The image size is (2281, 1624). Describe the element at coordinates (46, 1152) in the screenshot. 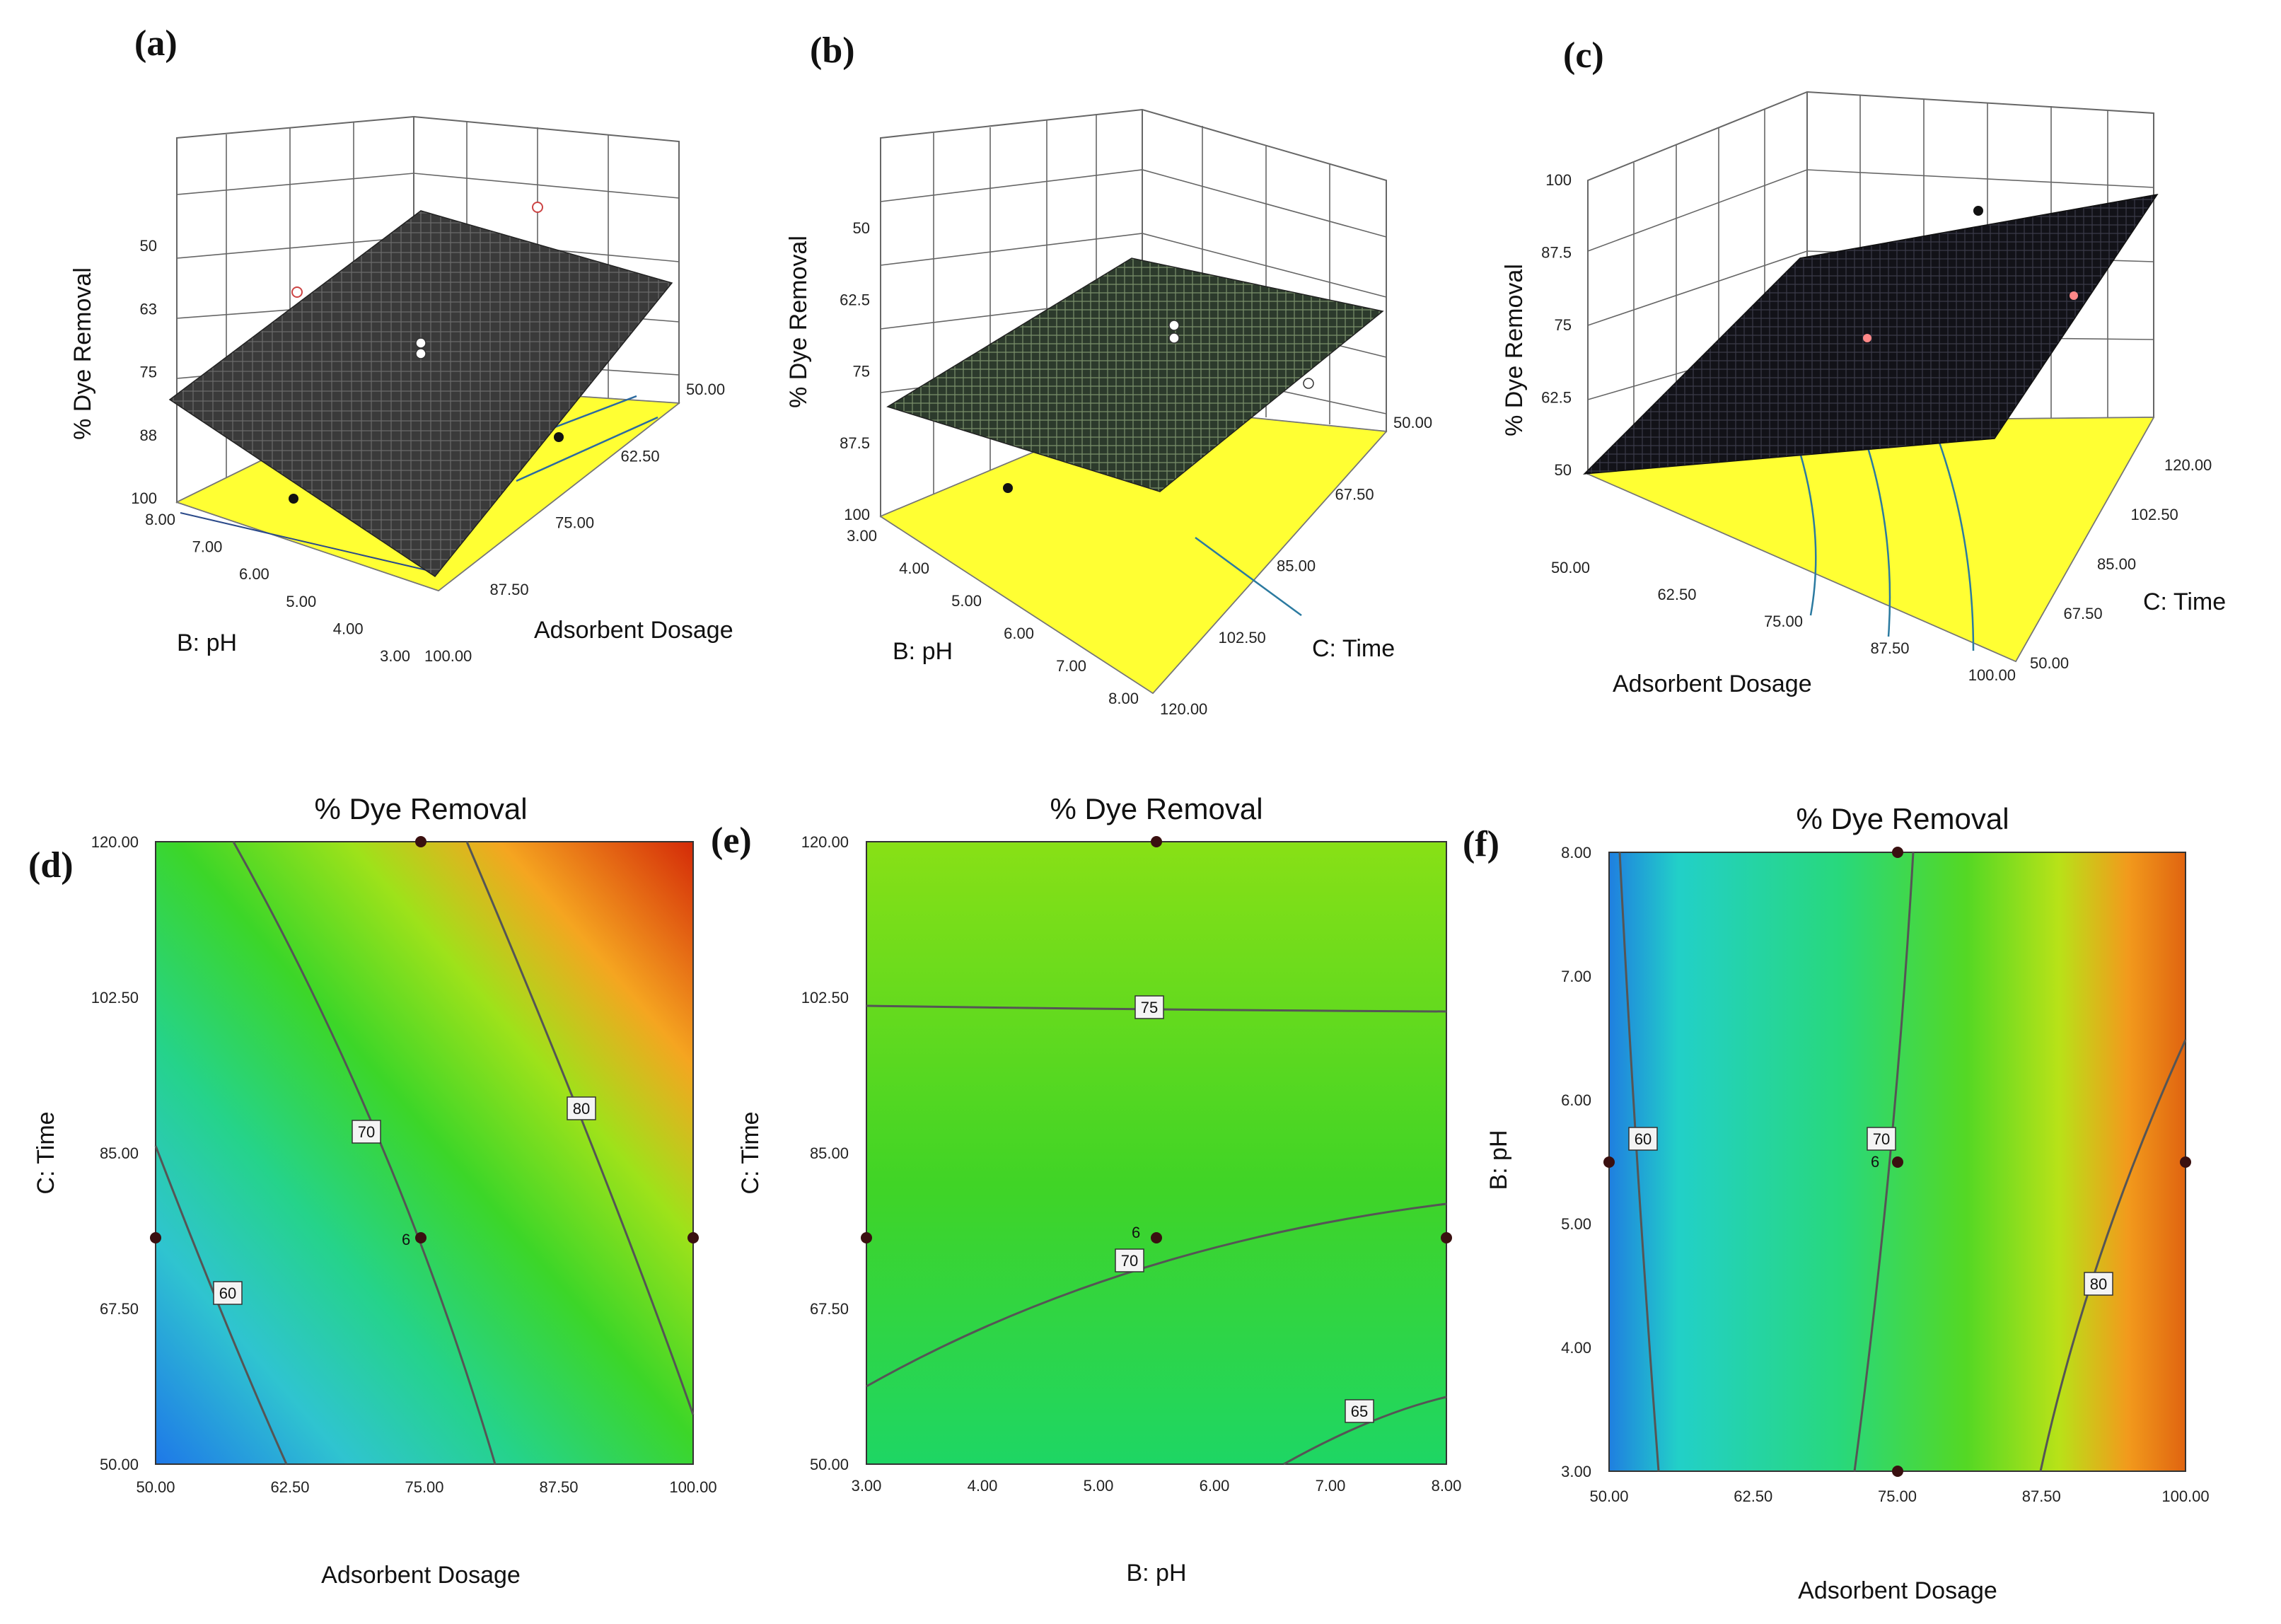

I see `panel-d-y-label: C: Time` at that location.